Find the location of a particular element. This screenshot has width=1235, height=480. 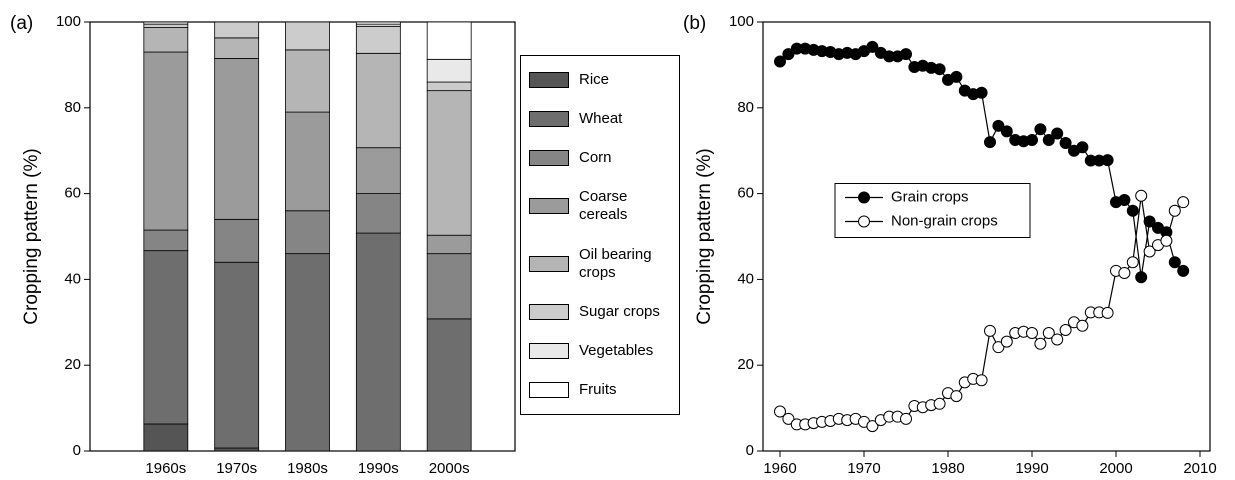

legend-marker is located at coordinates (864, 197).